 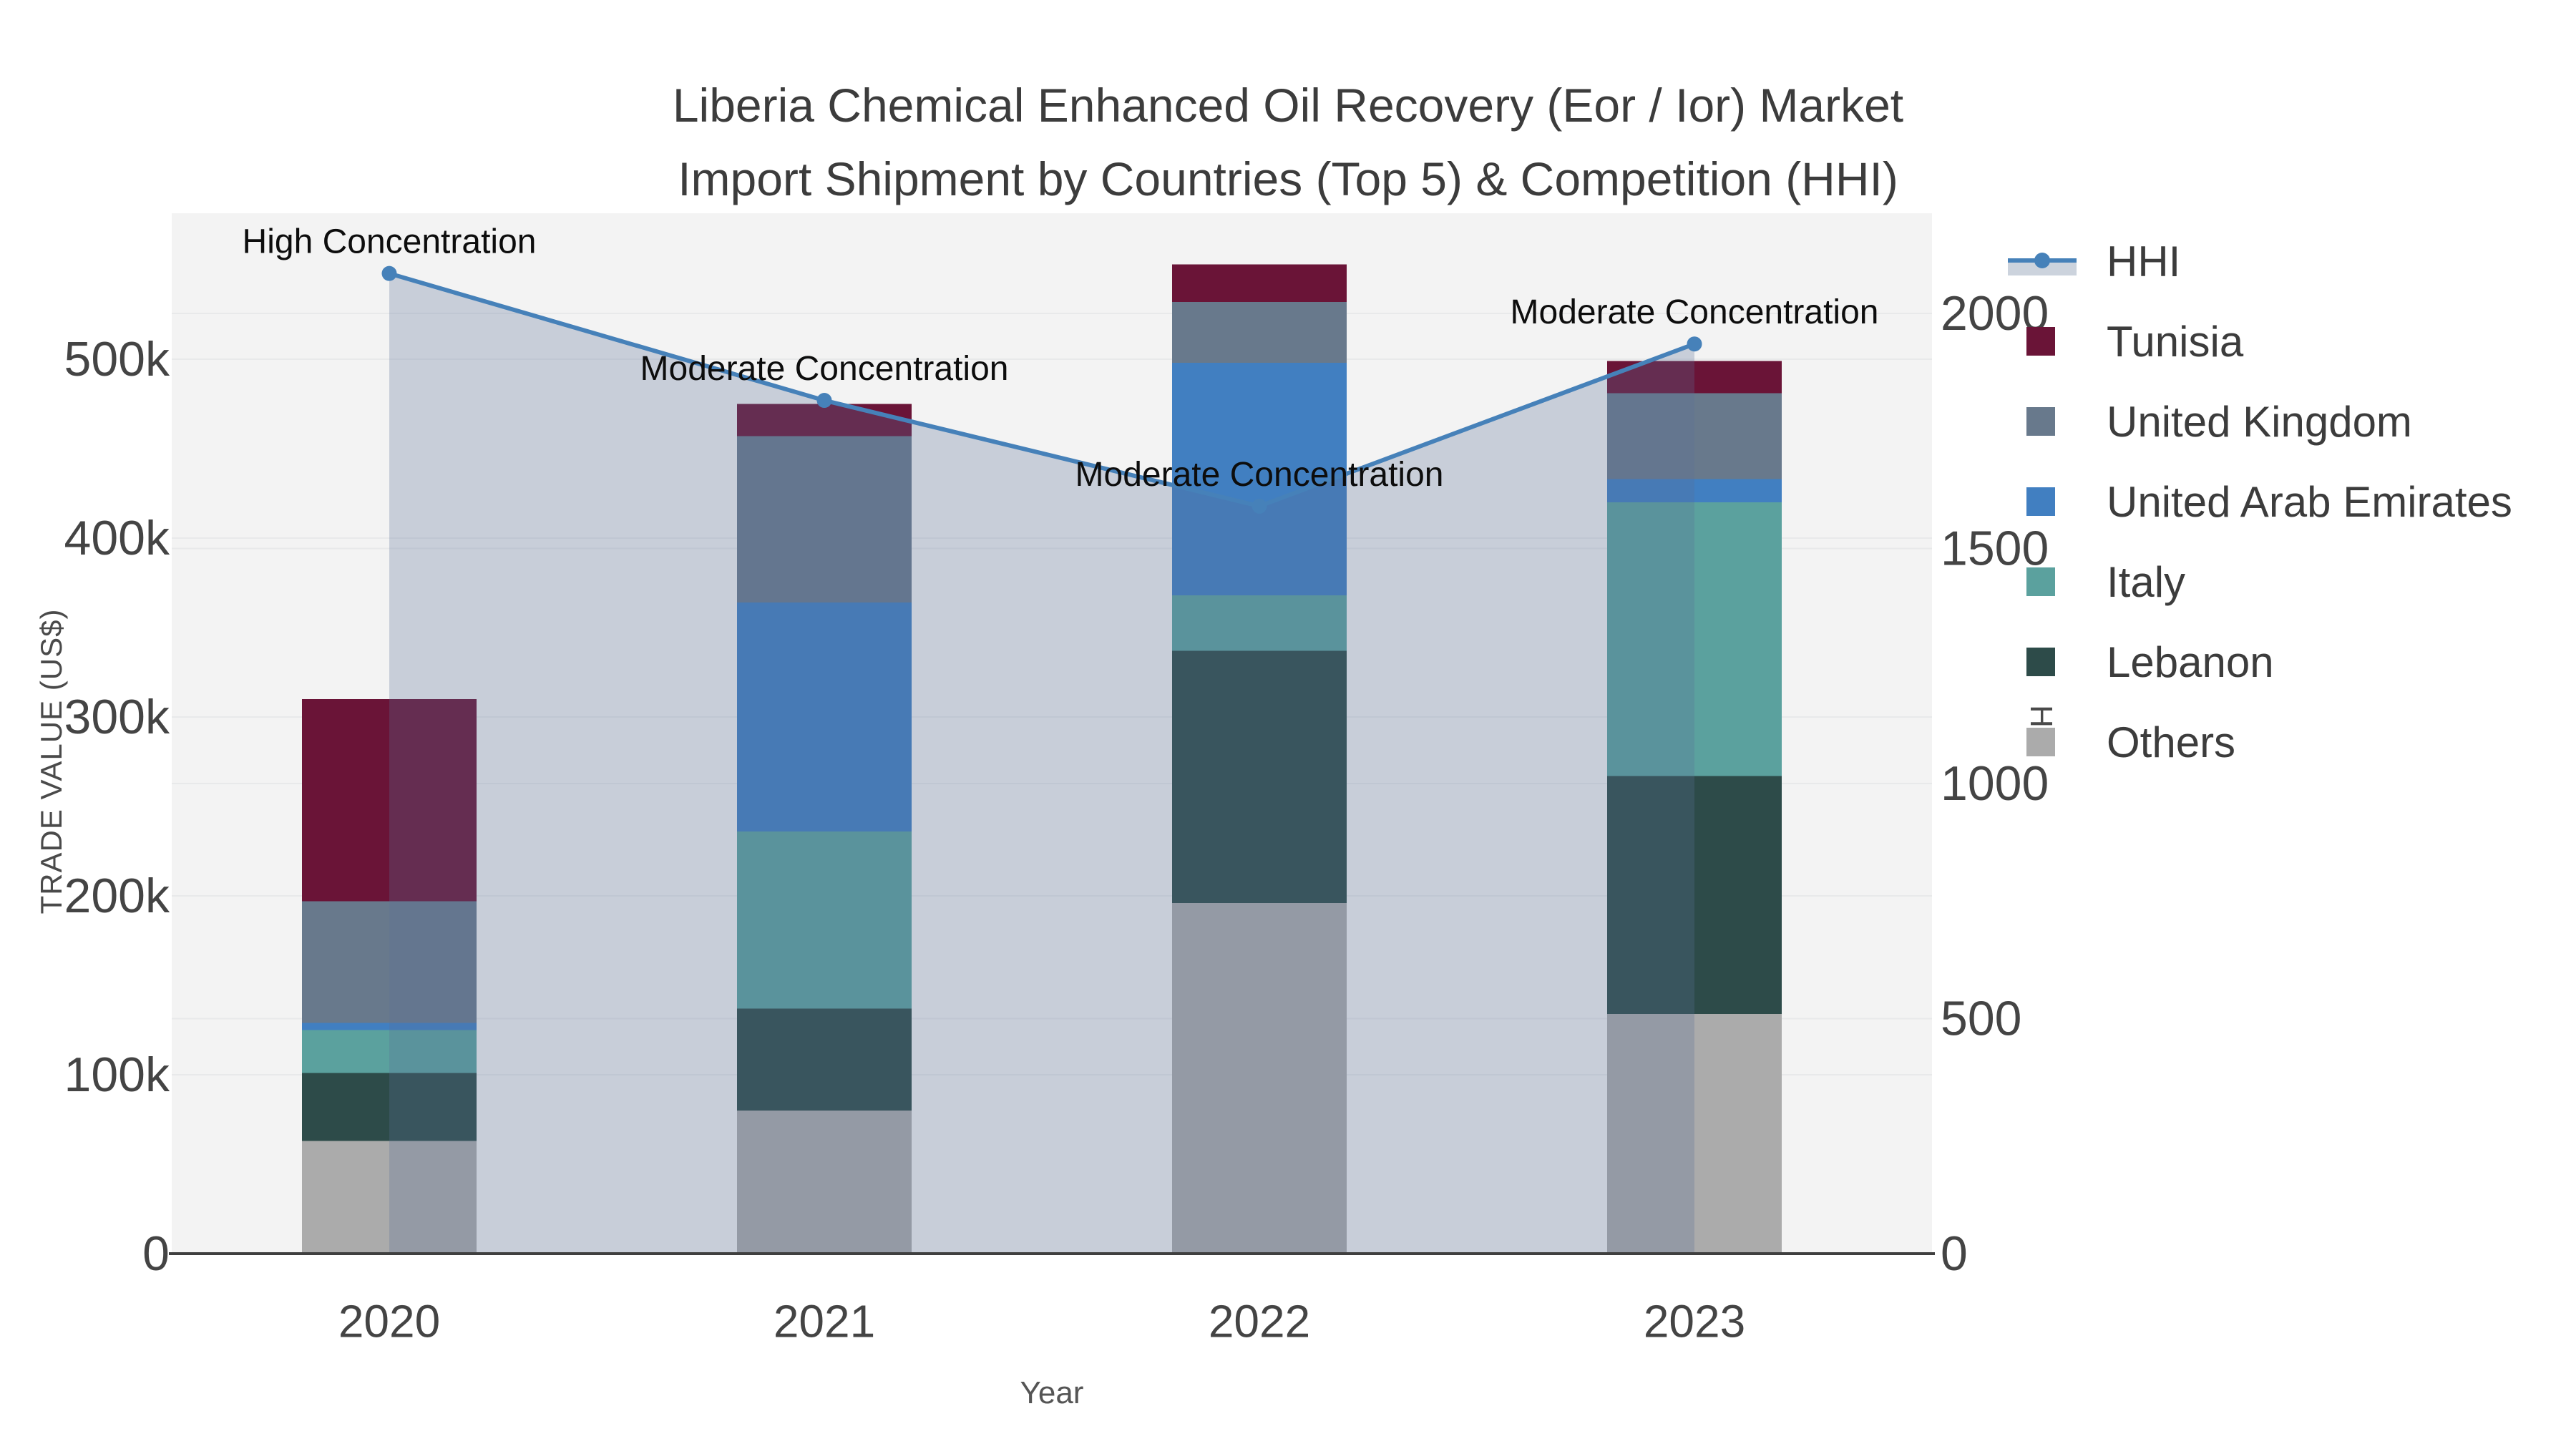 I want to click on bar-segment-united-arab-emirates-2020, so click(x=390, y=1026).